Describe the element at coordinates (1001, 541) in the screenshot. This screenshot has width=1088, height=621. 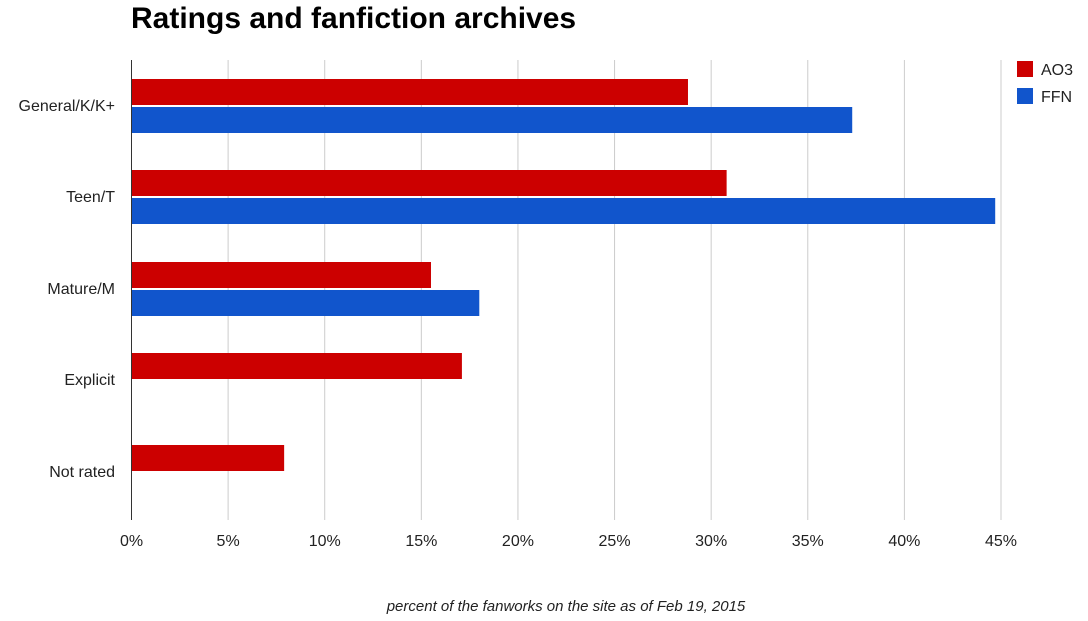
I see `x-tick-label: 45%` at that location.